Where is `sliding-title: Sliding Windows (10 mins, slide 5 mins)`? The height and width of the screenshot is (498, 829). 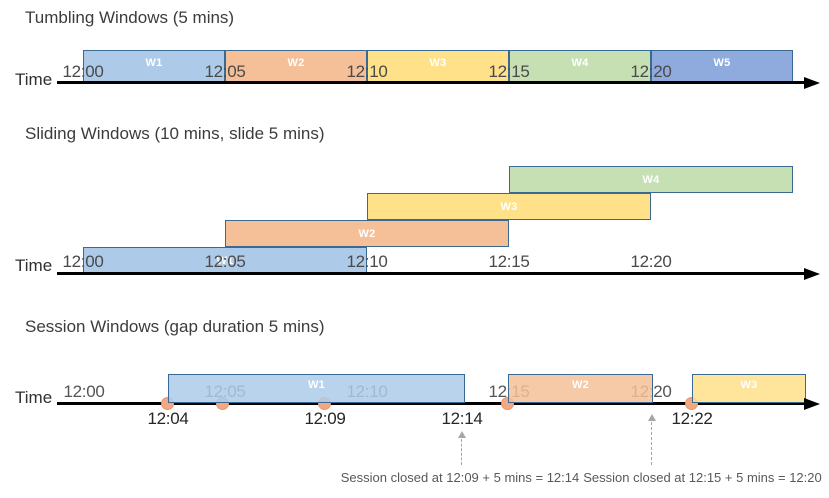 sliding-title: Sliding Windows (10 mins, slide 5 mins) is located at coordinates (175, 133).